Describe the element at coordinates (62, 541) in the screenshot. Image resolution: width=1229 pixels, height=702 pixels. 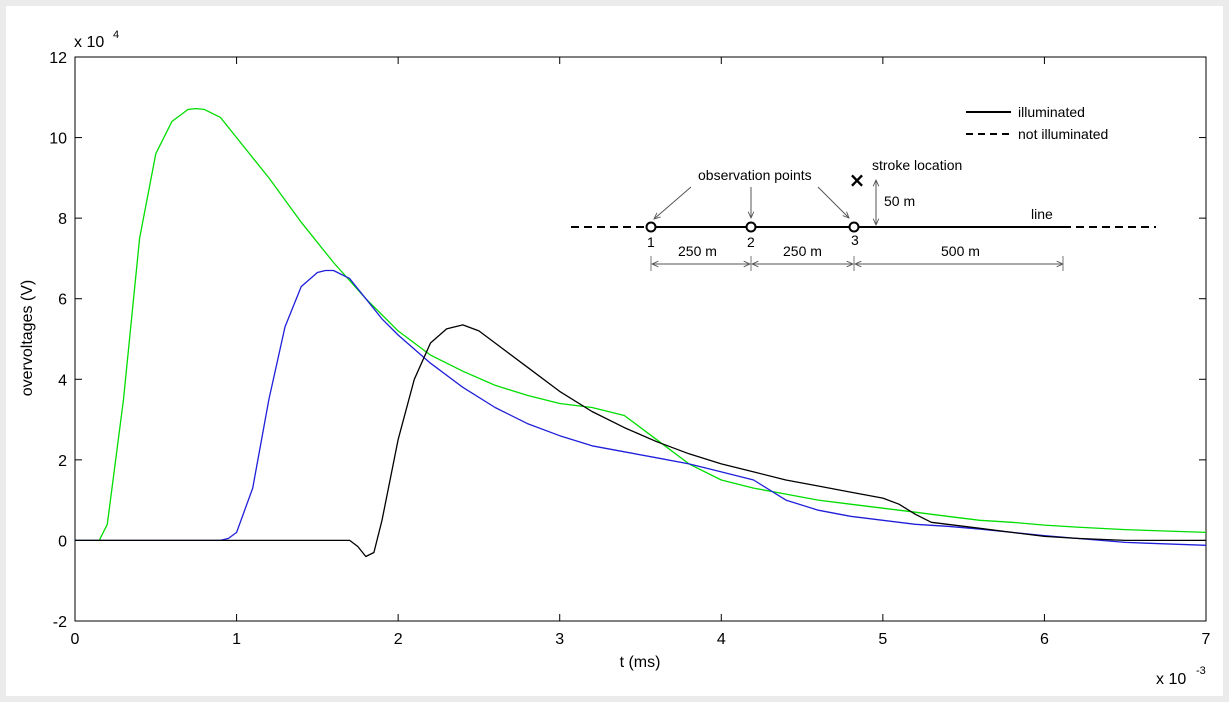
I see `y-tick-label: 0` at that location.